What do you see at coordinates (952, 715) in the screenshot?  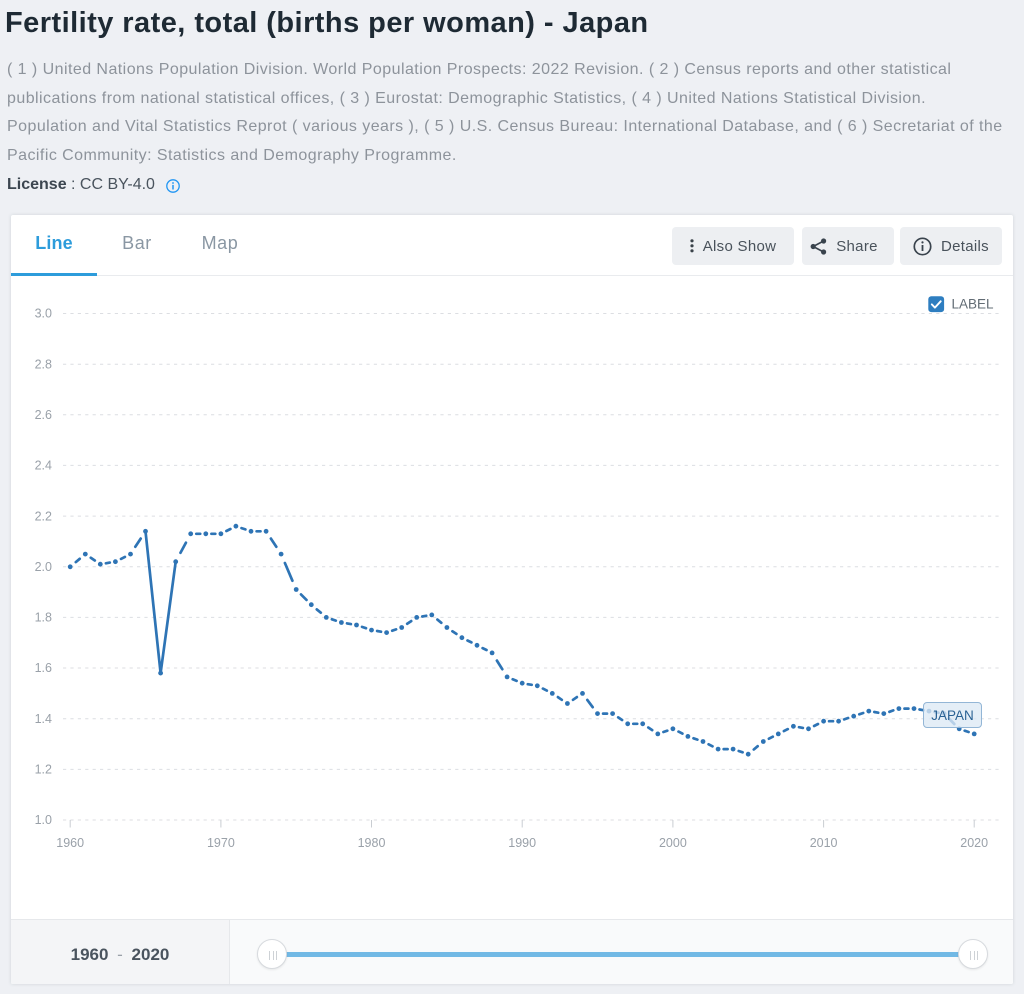 I see `svg-text: JAPAN` at bounding box center [952, 715].